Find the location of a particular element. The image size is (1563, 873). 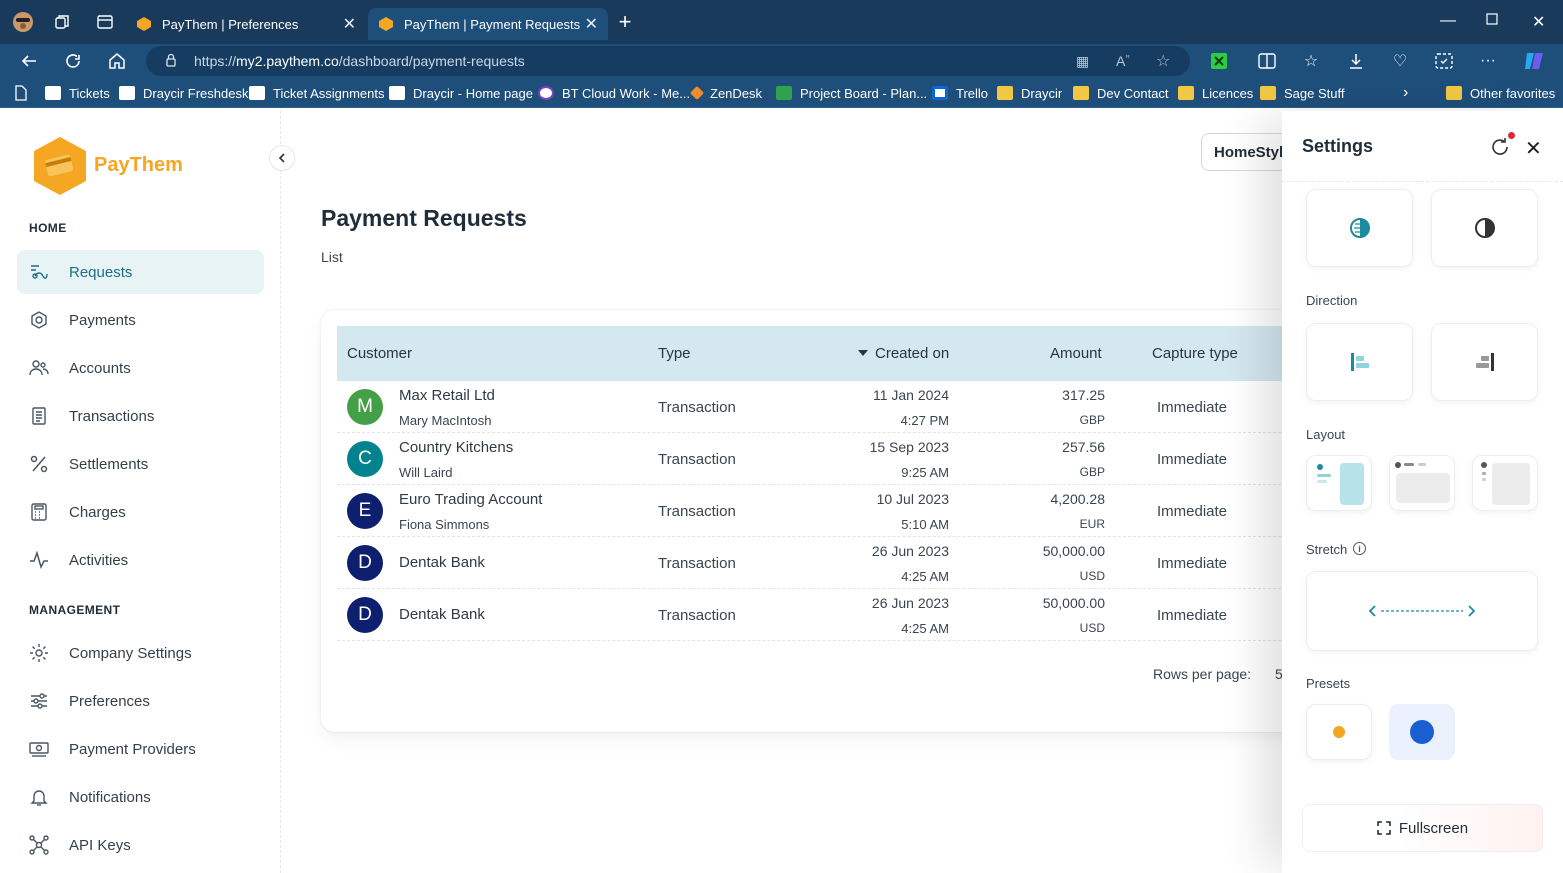

split-screen-icon is located at coordinates (1267, 61).